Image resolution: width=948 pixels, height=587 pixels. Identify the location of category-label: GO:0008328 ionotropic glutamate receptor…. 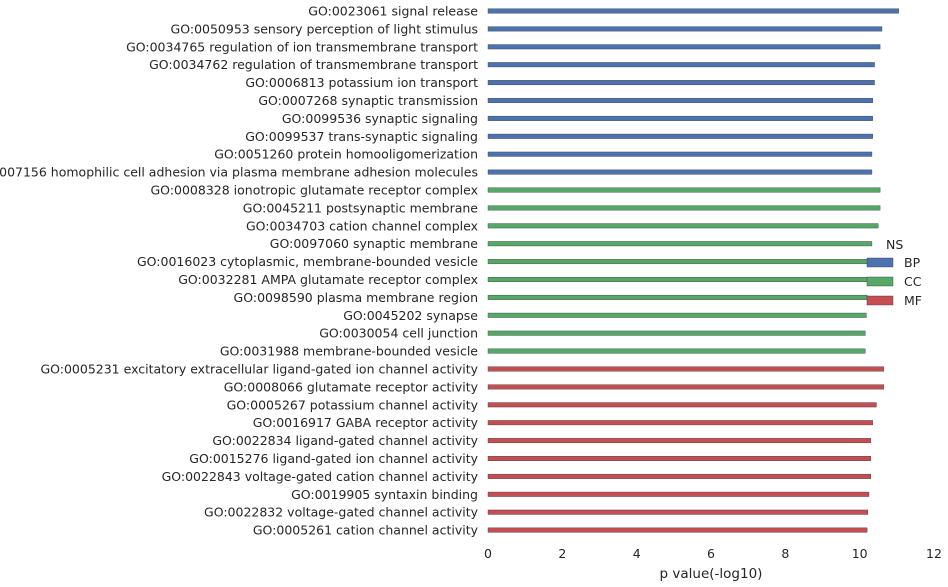
(315, 190).